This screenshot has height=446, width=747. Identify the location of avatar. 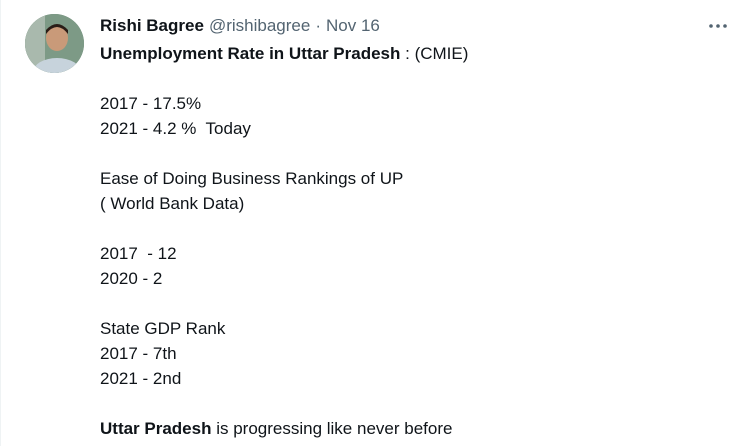
(54, 43).